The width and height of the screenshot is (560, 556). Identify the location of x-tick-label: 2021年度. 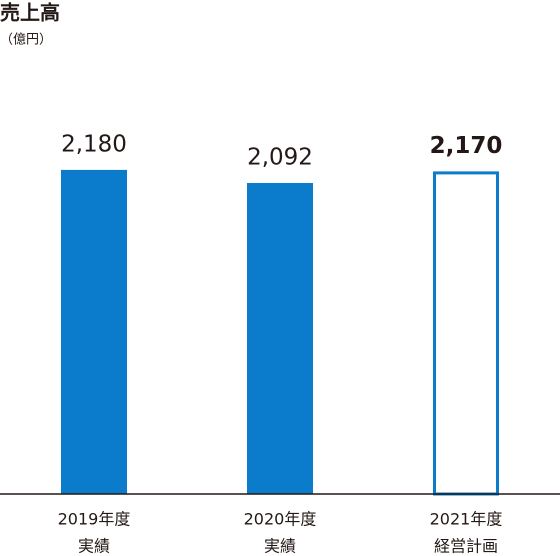
(466, 519).